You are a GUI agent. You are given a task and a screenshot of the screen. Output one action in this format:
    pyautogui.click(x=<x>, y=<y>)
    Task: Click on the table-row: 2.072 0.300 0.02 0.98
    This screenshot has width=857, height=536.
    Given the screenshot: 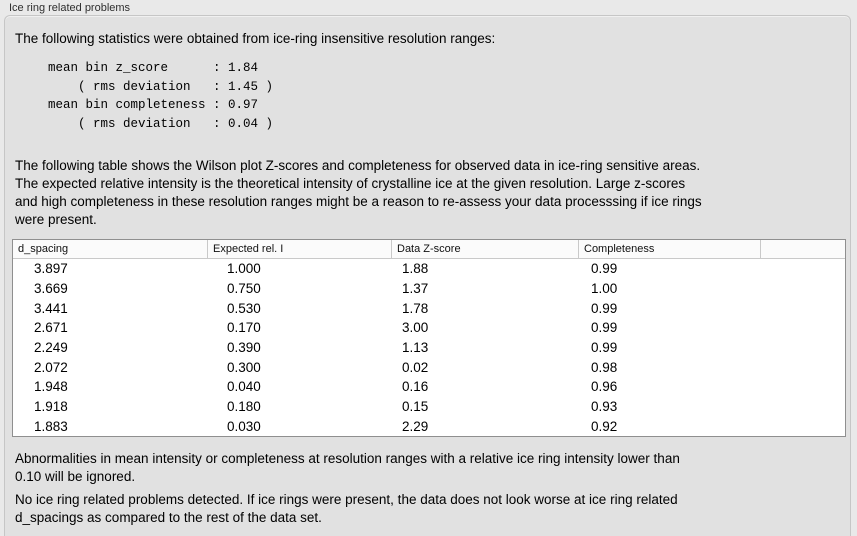 What is the action you would take?
    pyautogui.click(x=429, y=367)
    